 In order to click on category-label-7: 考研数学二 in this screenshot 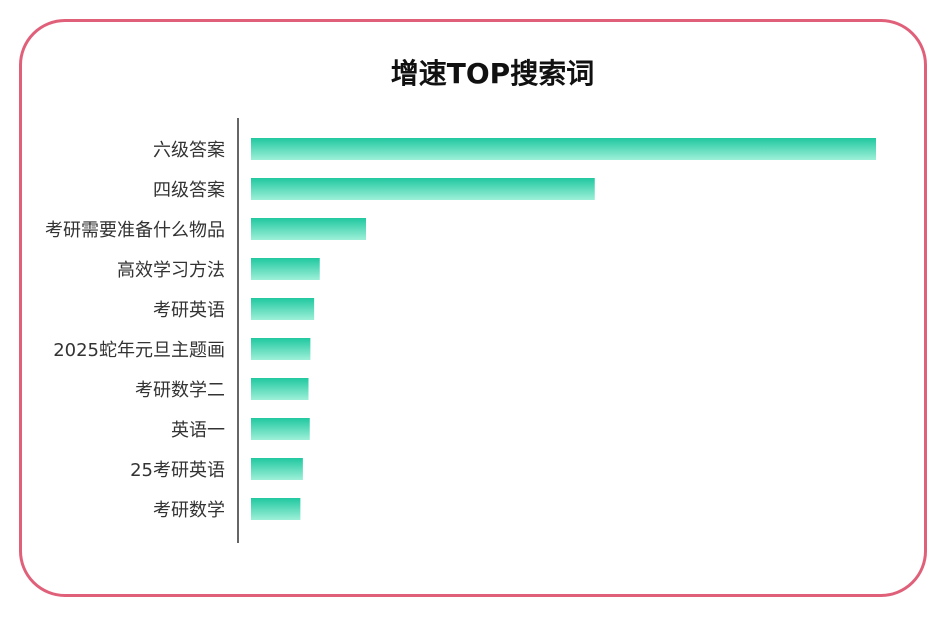, I will do `click(180, 390)`.